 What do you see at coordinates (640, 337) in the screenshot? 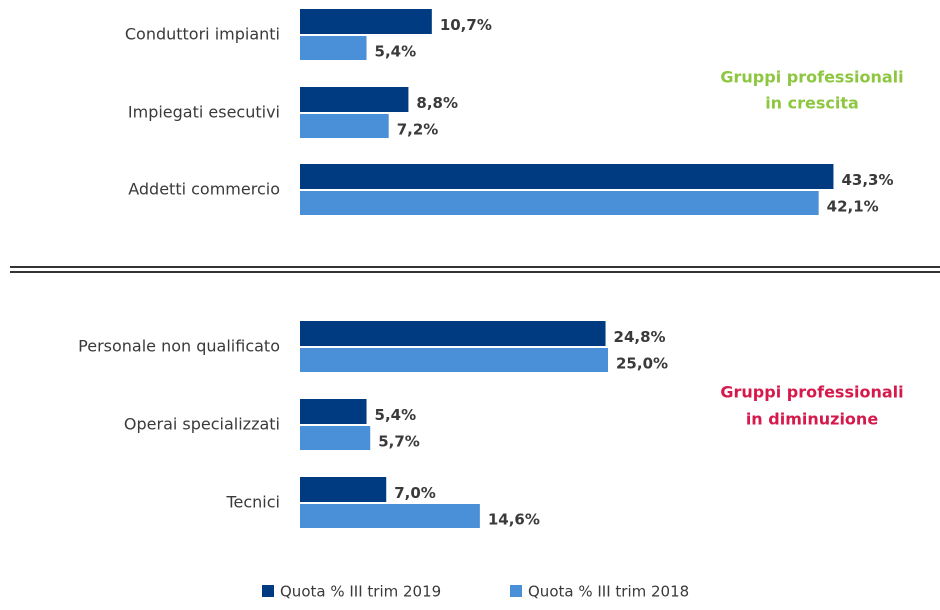
I see `value-label: 24,8%` at bounding box center [640, 337].